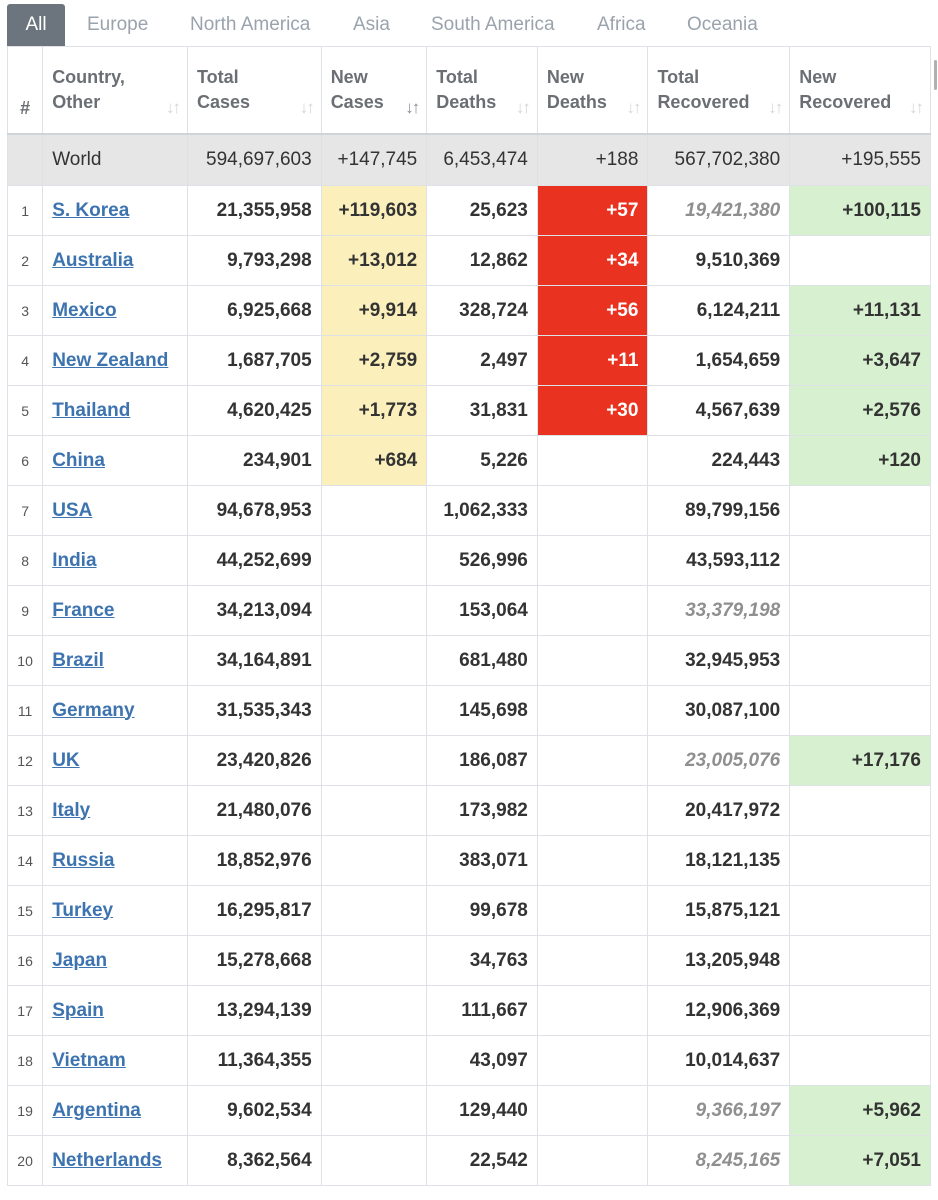  What do you see at coordinates (250, 24) in the screenshot?
I see `tab-north-america: North America` at bounding box center [250, 24].